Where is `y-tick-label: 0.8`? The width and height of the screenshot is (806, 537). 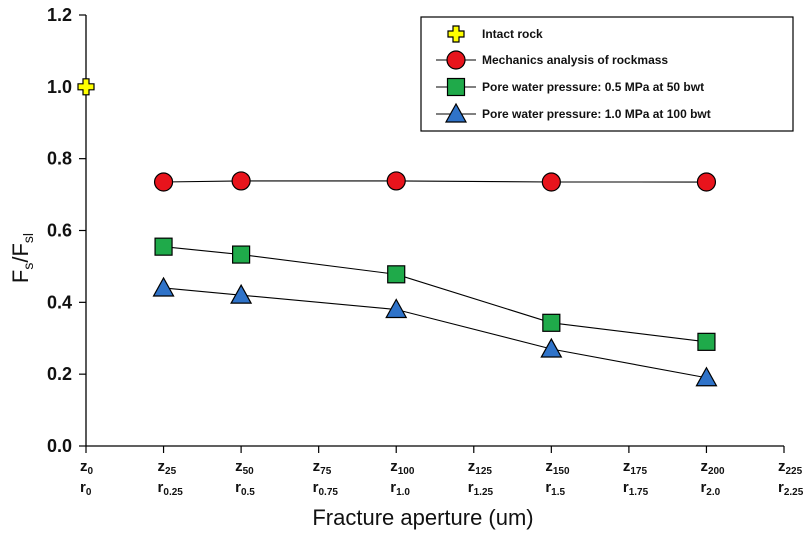 y-tick-label: 0.8 is located at coordinates (59, 159).